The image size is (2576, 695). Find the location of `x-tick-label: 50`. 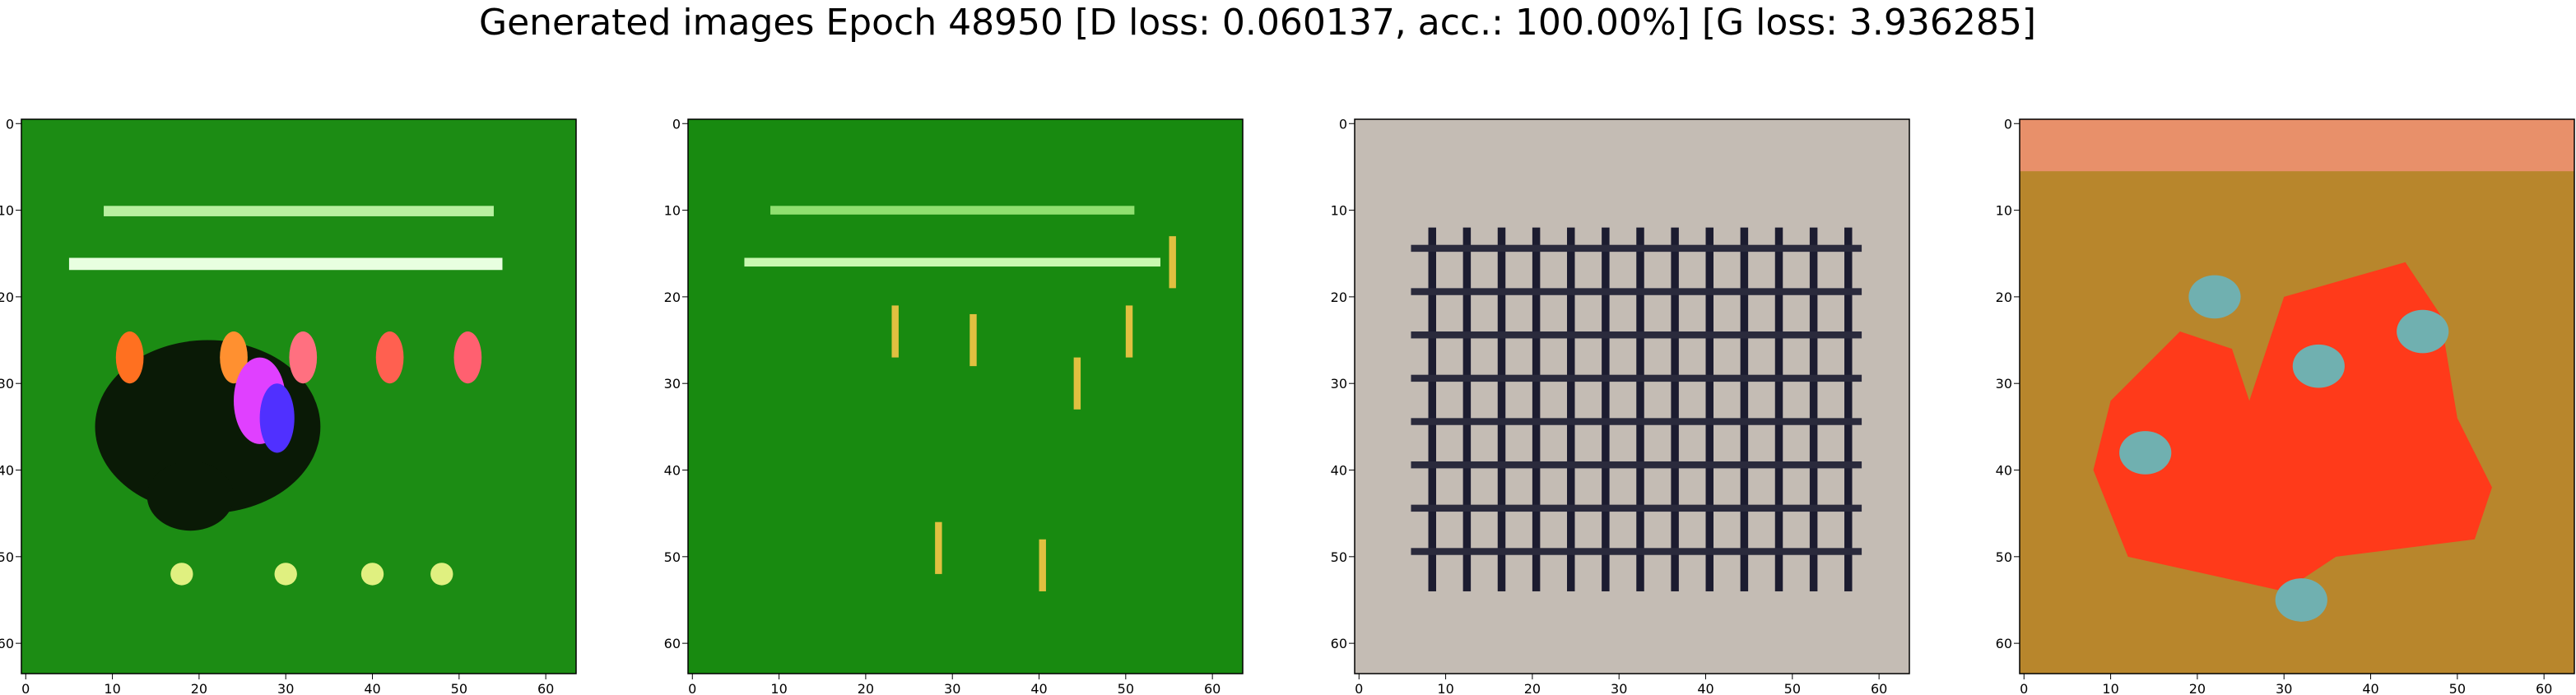

x-tick-label: 50 is located at coordinates (1792, 688).